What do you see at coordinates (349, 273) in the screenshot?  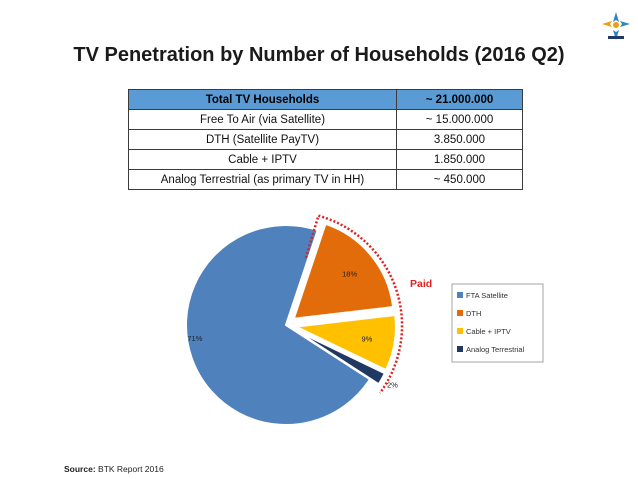 I see `slice-label: 18%` at bounding box center [349, 273].